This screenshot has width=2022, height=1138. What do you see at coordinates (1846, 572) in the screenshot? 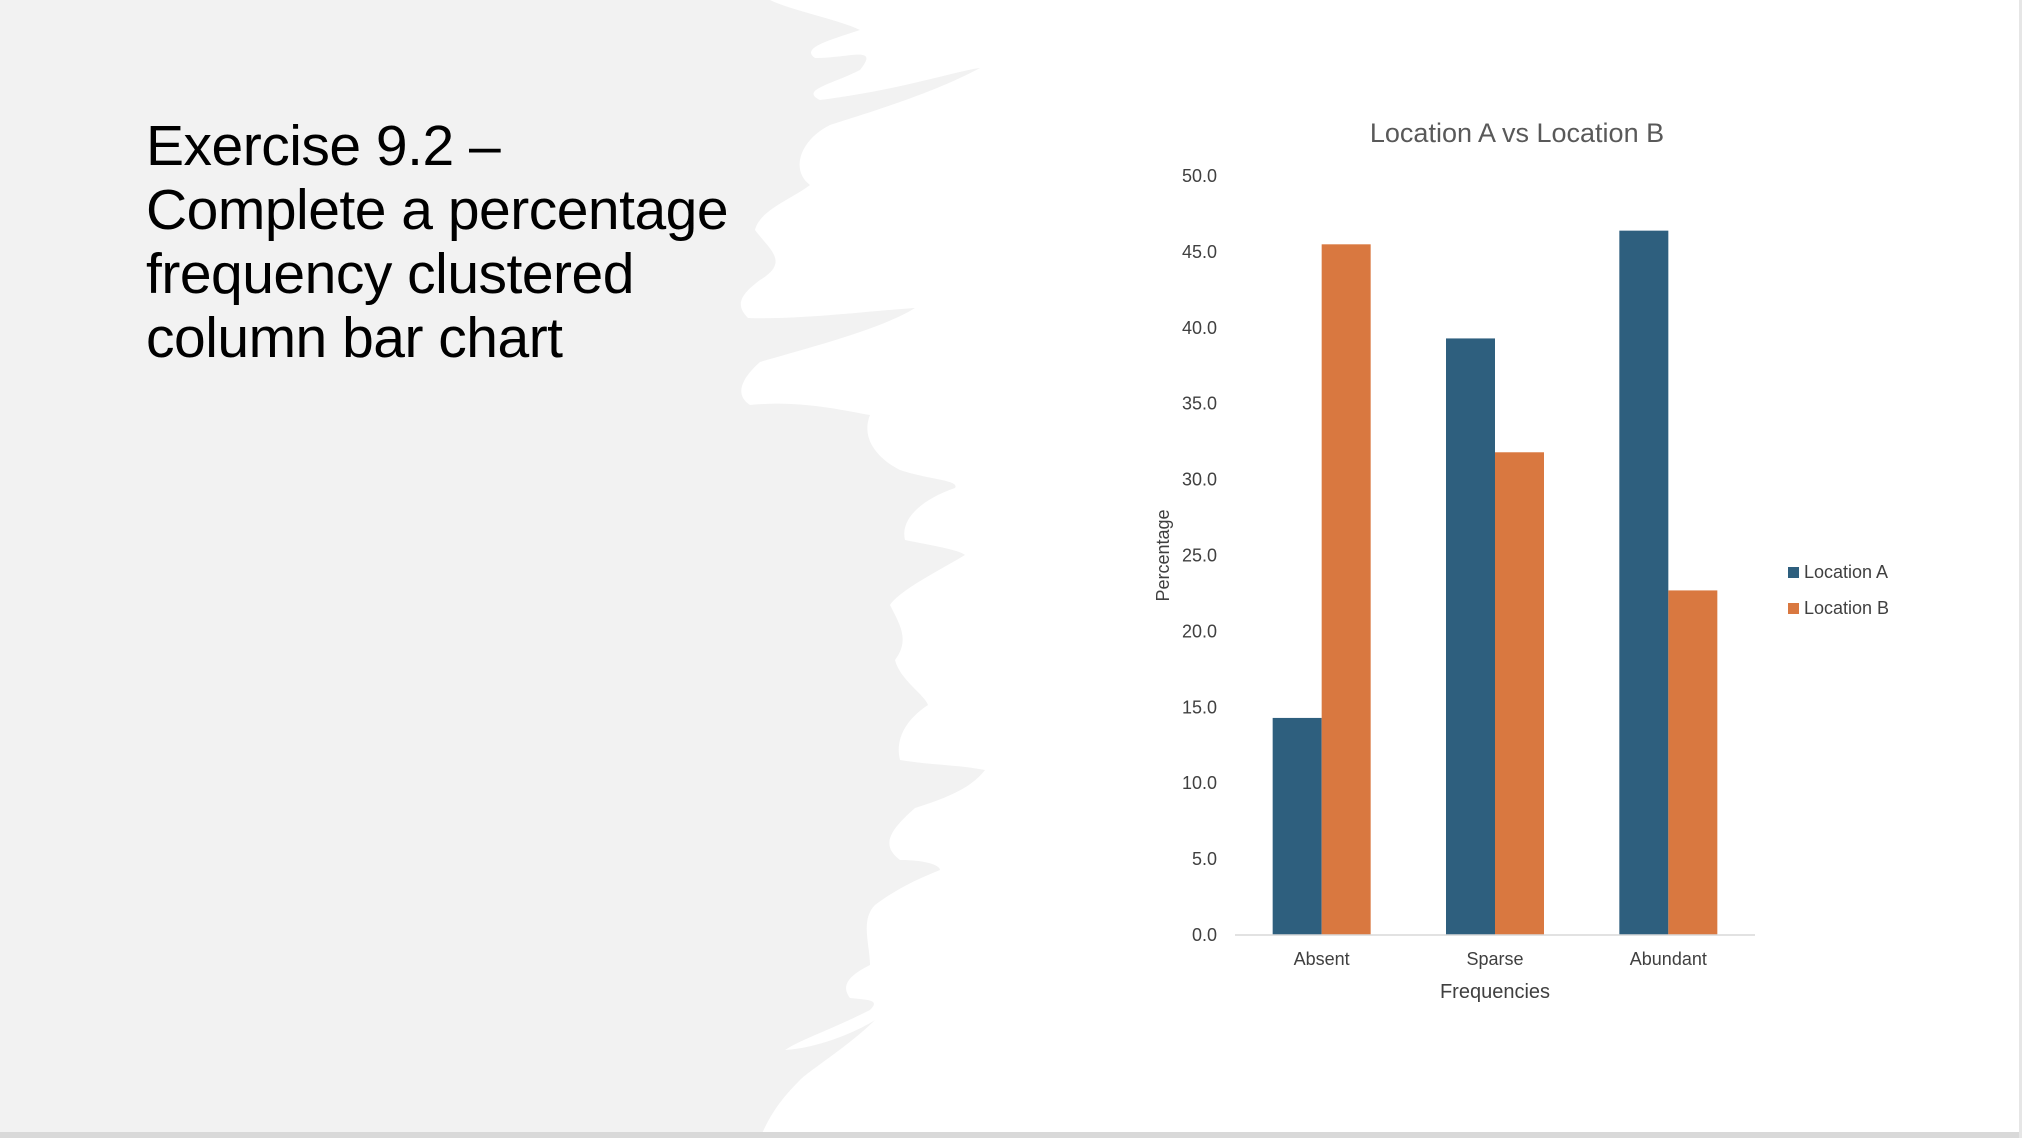
I see `legend-label: Location A` at bounding box center [1846, 572].